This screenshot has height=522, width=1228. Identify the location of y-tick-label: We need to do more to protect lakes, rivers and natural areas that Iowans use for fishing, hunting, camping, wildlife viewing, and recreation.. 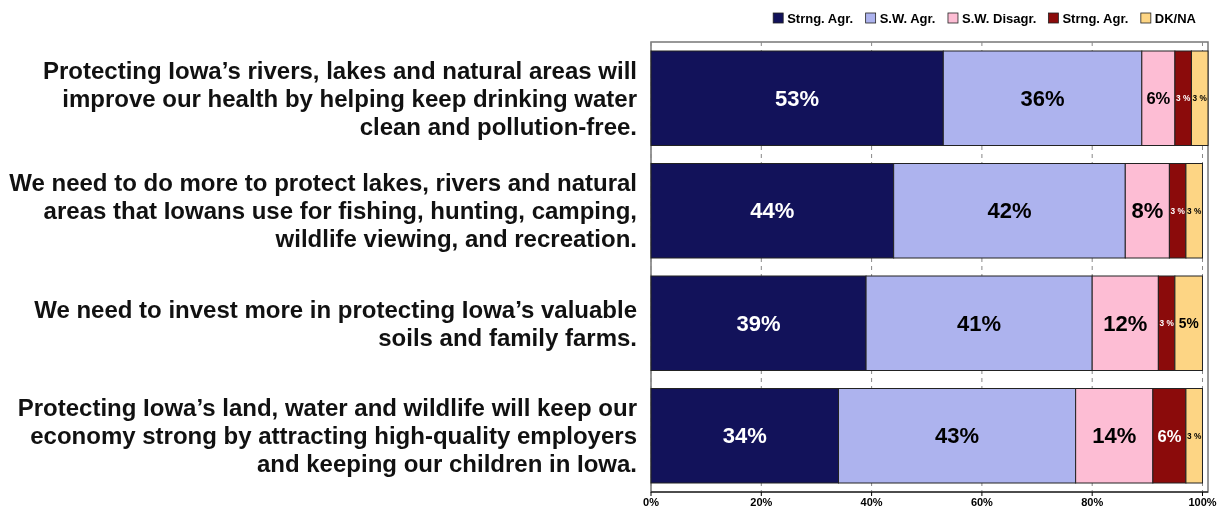
(323, 211).